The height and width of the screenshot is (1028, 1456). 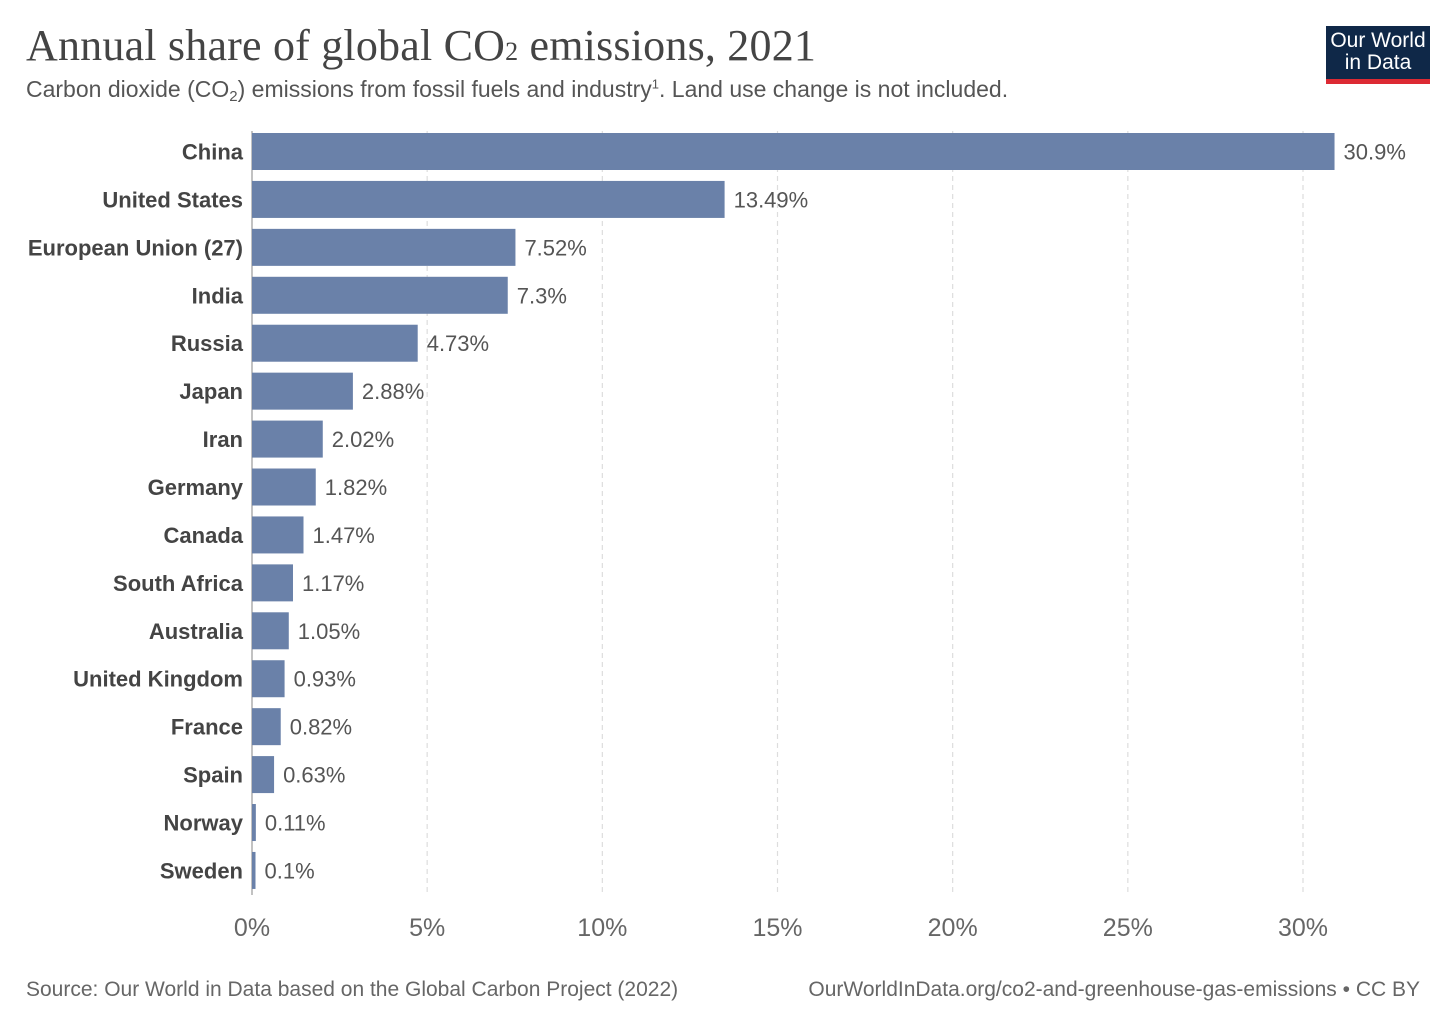 I want to click on value-label: 7.3%, so click(x=542, y=295).